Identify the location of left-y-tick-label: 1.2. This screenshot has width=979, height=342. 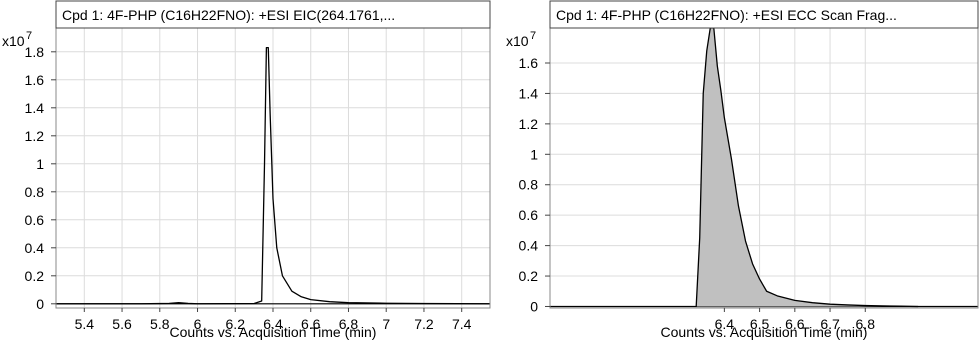
(35, 136).